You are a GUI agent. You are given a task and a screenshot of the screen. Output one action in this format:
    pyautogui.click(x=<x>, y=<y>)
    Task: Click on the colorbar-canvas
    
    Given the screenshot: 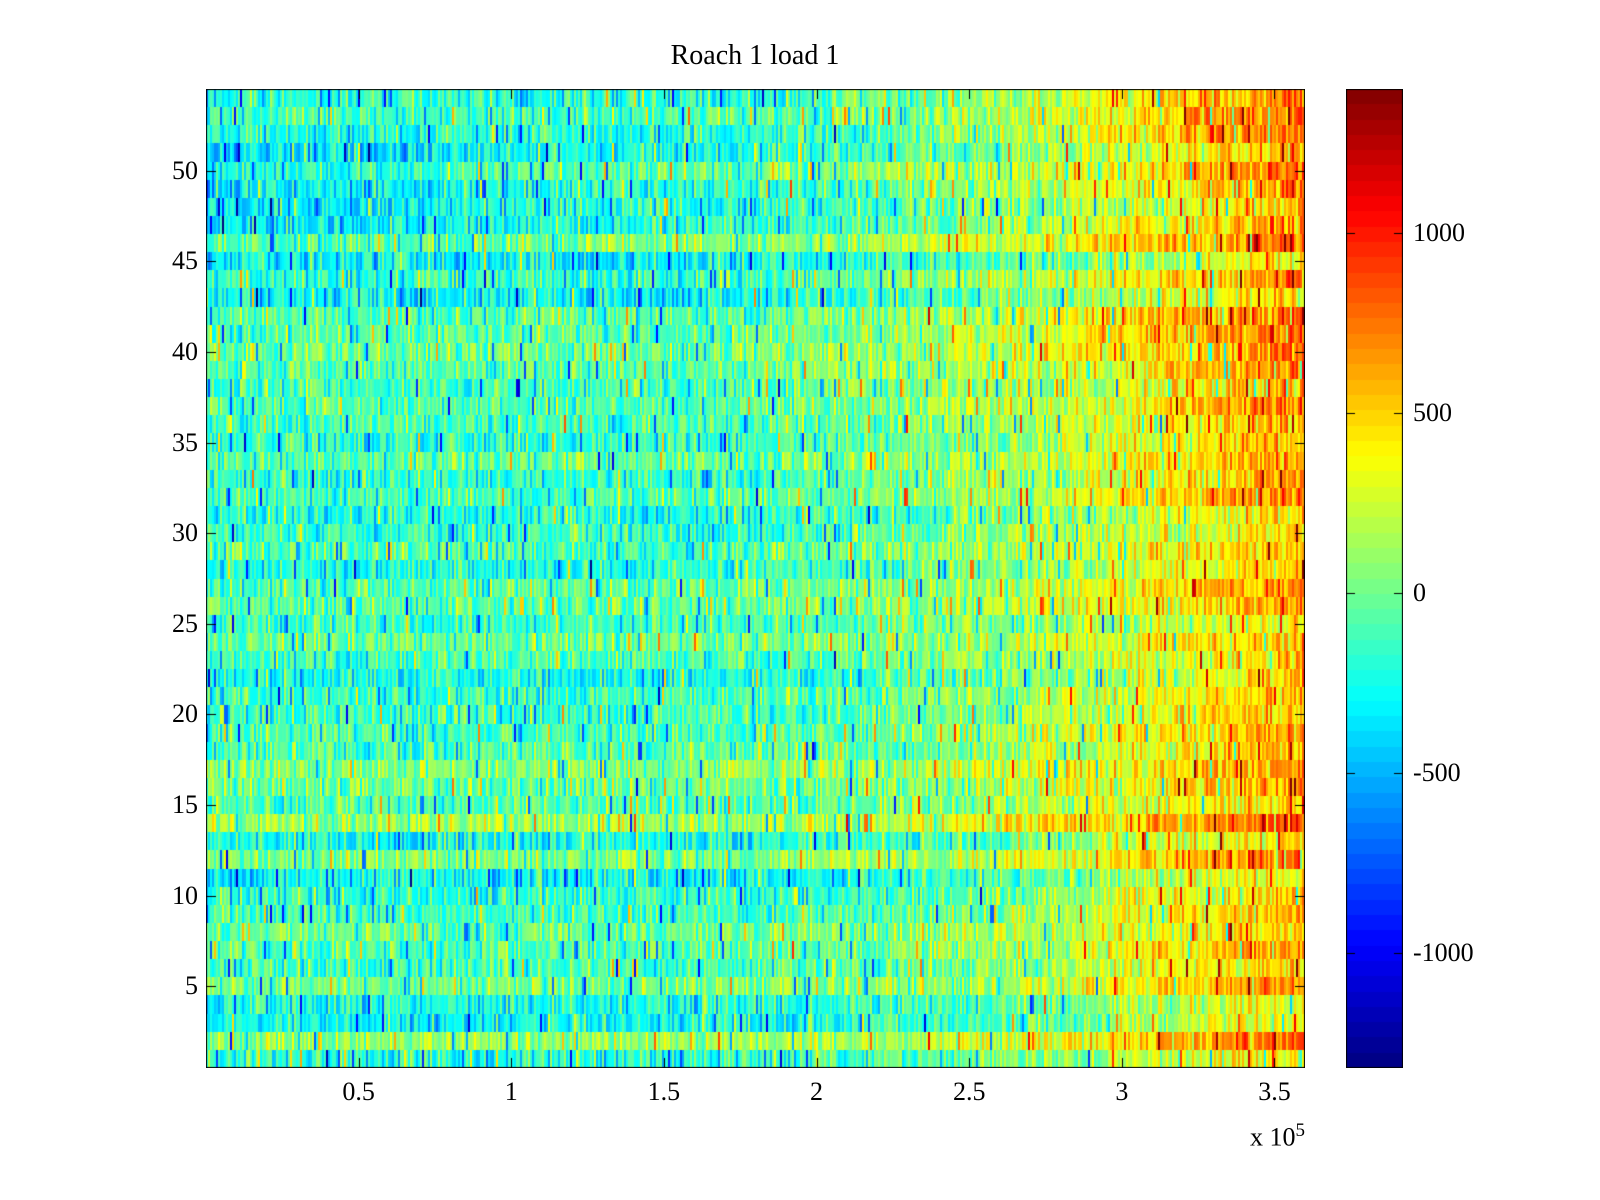 What is the action you would take?
    pyautogui.click(x=1374, y=578)
    